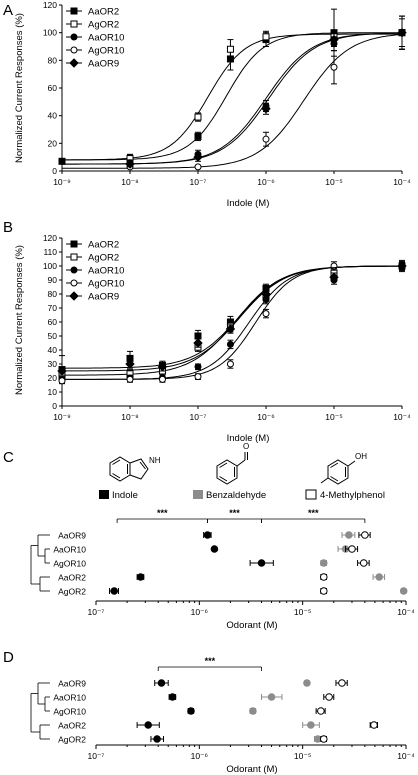 The height and width of the screenshot is (775, 418). I want to click on compound-legend: Indole Benzaldehyde 4-Methylphenol, so click(242, 495).